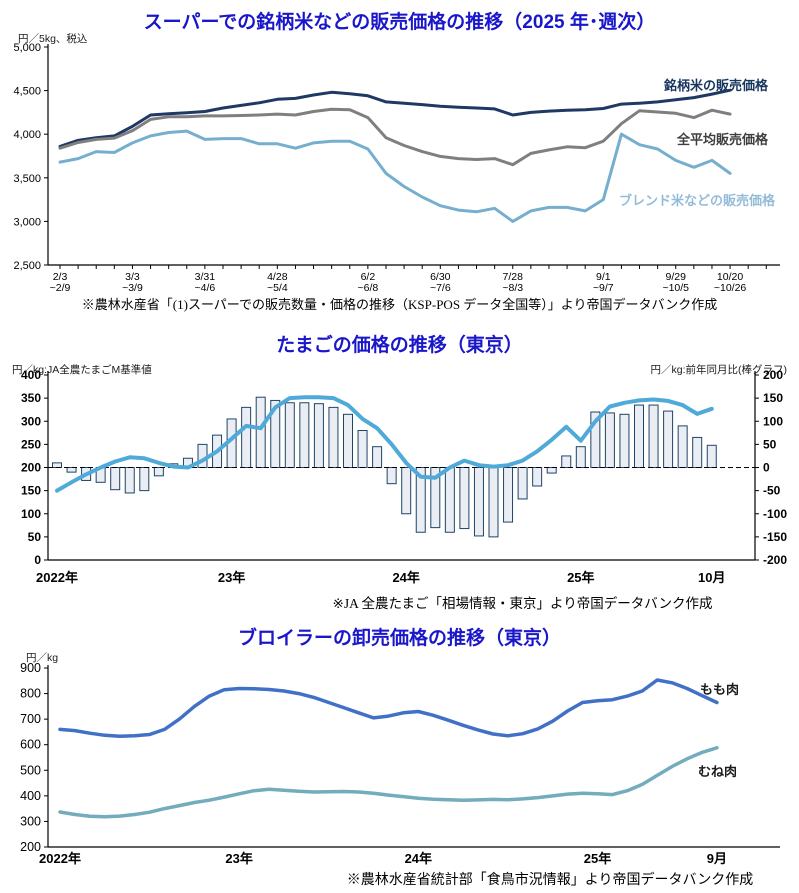  Describe the element at coordinates (676, 277) in the screenshot. I see `rice-x-tick-label: 9/29` at that location.